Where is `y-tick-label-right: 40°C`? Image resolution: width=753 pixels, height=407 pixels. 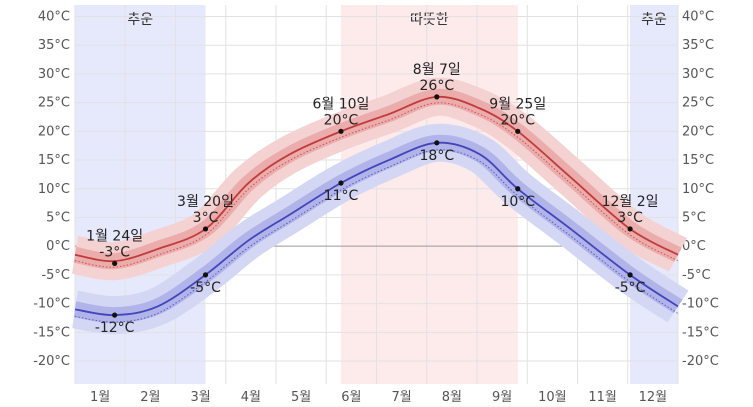
y-tick-label-right: 40°C is located at coordinates (698, 16).